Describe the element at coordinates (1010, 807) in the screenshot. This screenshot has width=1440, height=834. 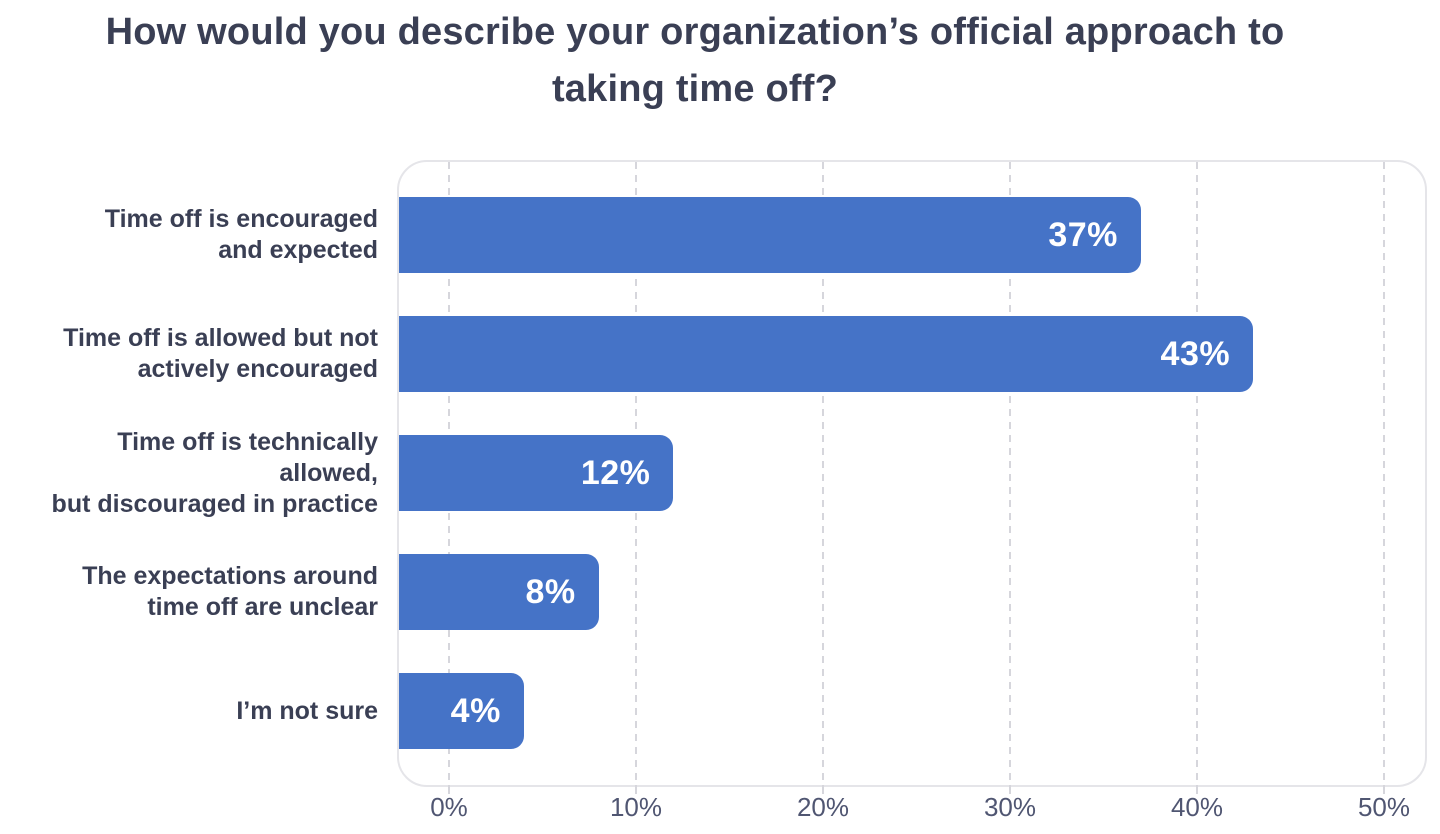
I see `x-axis-tick-label: 30%` at that location.